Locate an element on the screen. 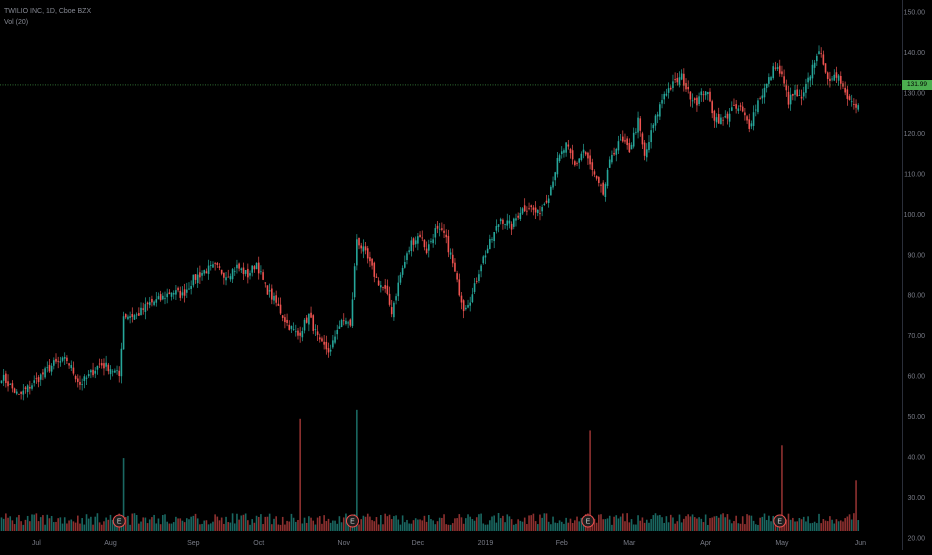  time-axis: Jul Aug Sep Oct Nov Dec 2019 Feb Mar Apr May Jun is located at coordinates (449, 543).